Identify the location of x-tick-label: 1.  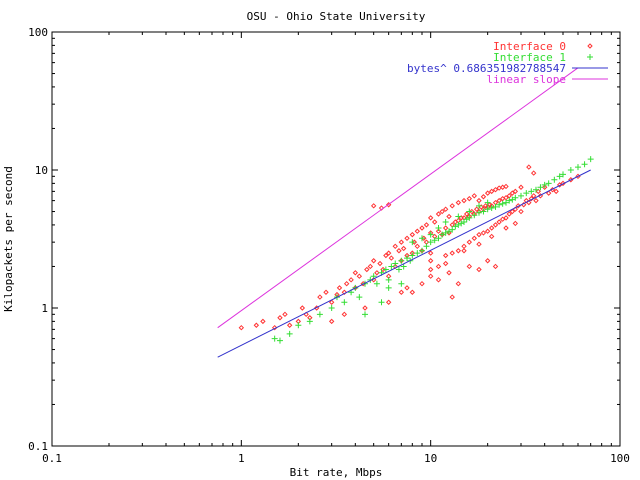
(241, 458).